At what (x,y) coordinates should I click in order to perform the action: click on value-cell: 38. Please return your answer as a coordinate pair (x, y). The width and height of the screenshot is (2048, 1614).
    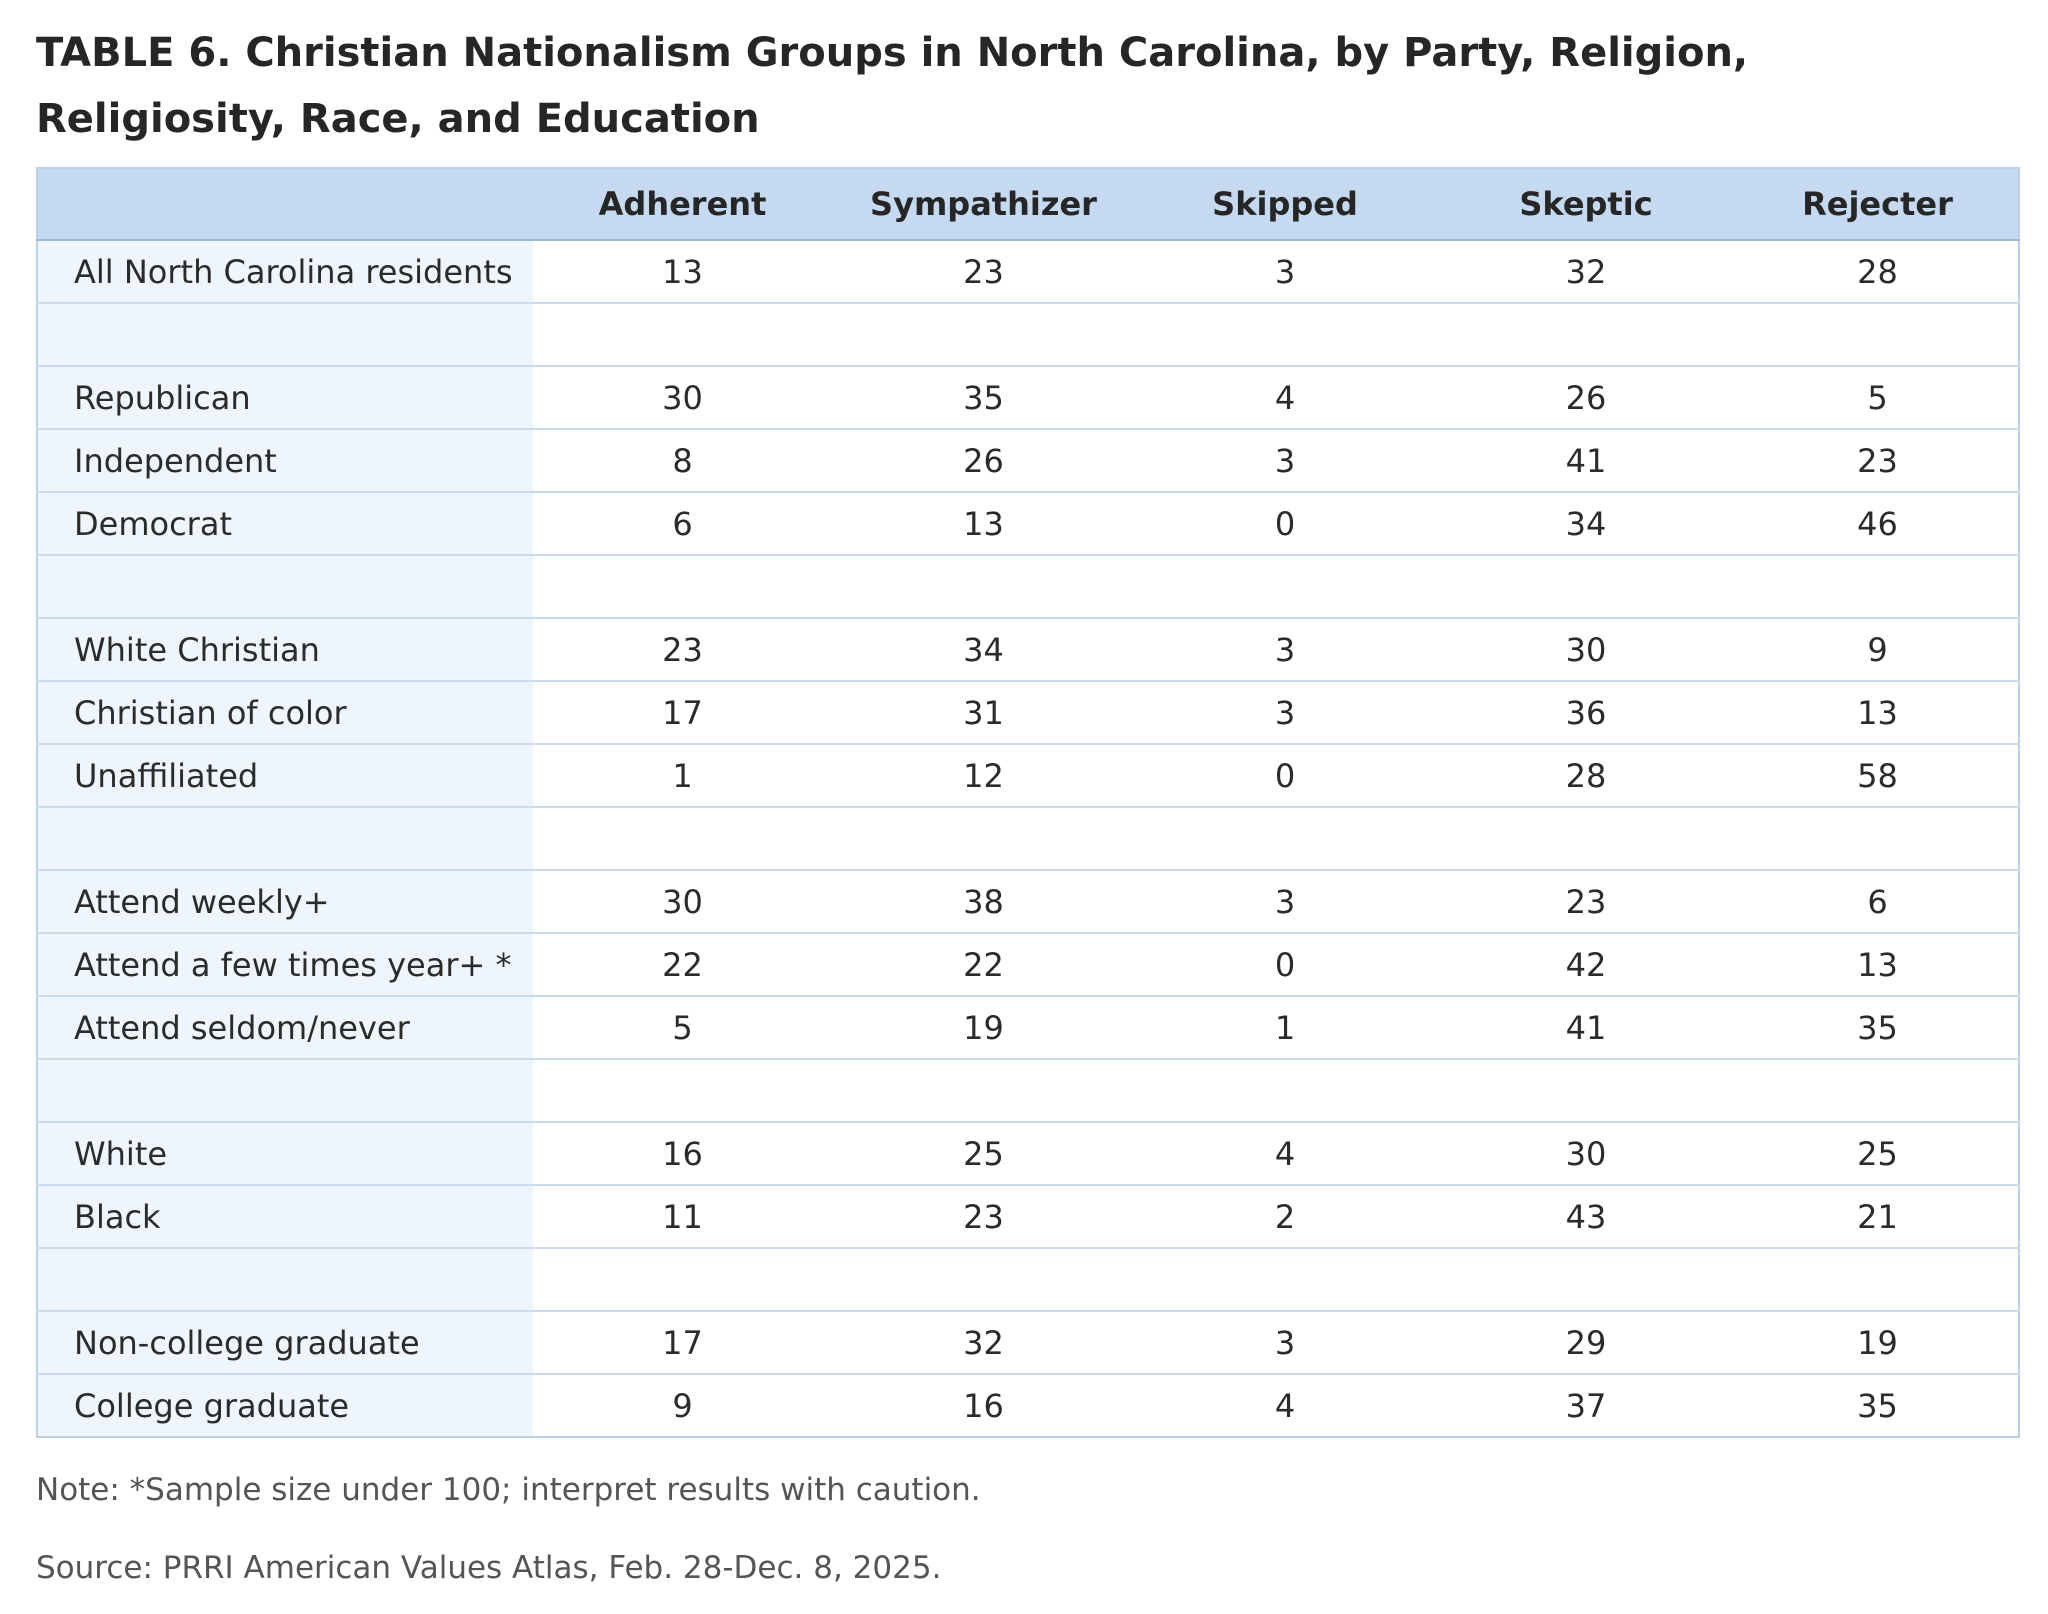
    Looking at the image, I should click on (983, 902).